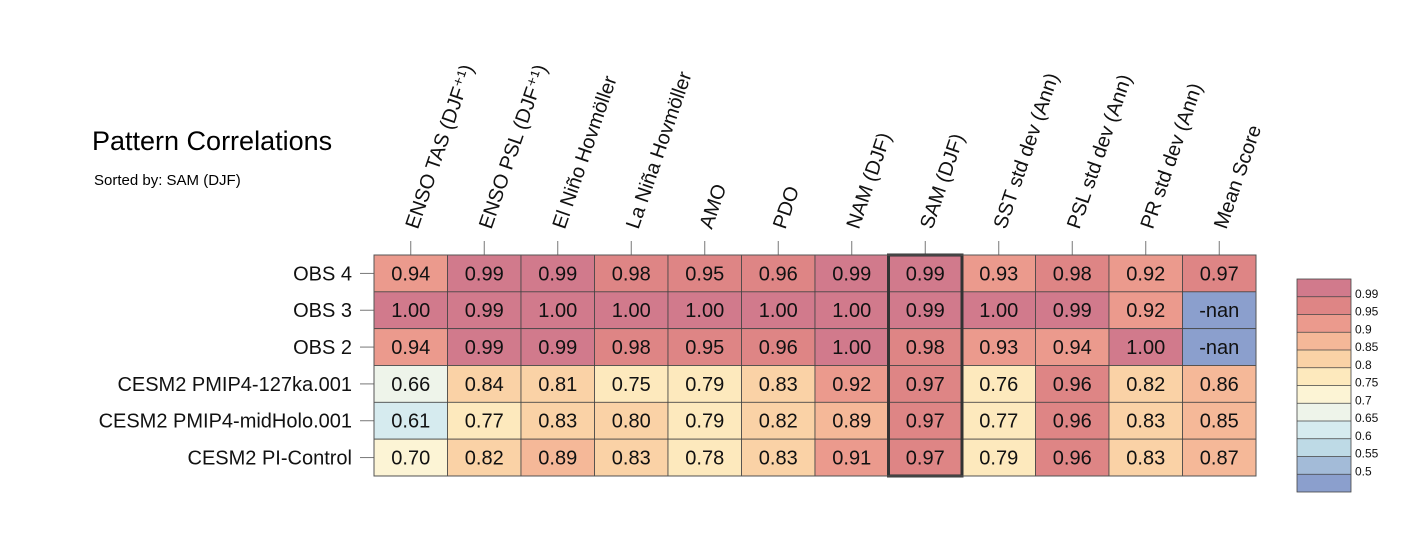  Describe the element at coordinates (1219, 274) in the screenshot. I see `cell-value: 0.97` at that location.